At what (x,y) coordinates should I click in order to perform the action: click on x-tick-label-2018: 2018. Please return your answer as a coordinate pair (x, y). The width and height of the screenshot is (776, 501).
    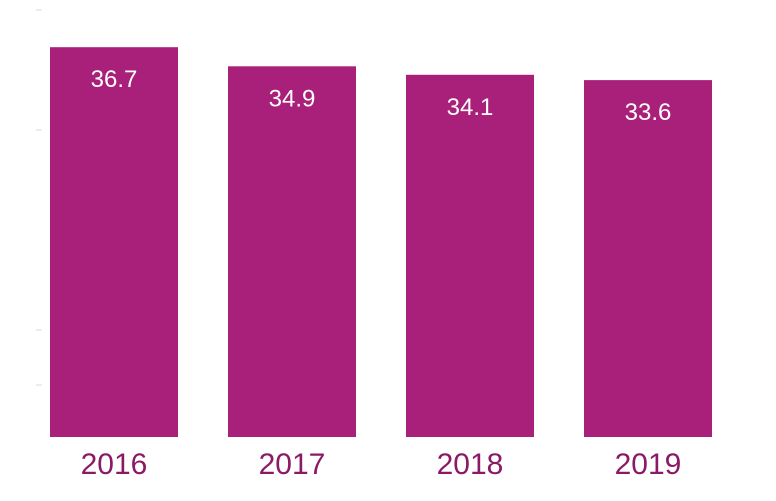
    Looking at the image, I should click on (470, 464).